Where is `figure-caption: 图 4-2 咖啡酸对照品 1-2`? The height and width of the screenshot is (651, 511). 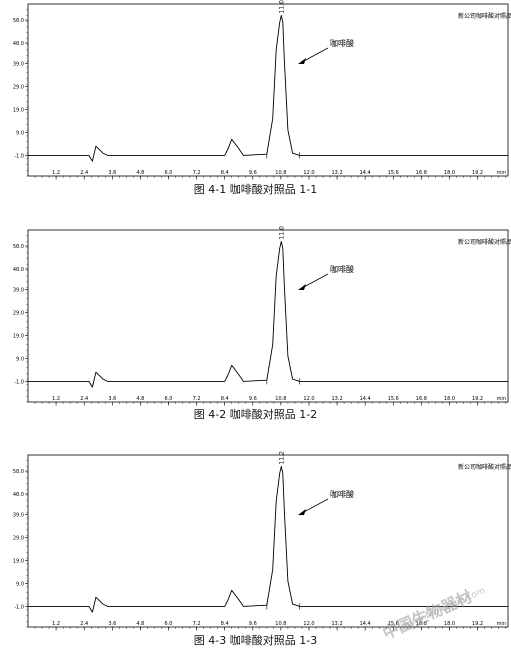
figure-caption: 图 4-2 咖啡酸对照品 1-2 is located at coordinates (255, 414).